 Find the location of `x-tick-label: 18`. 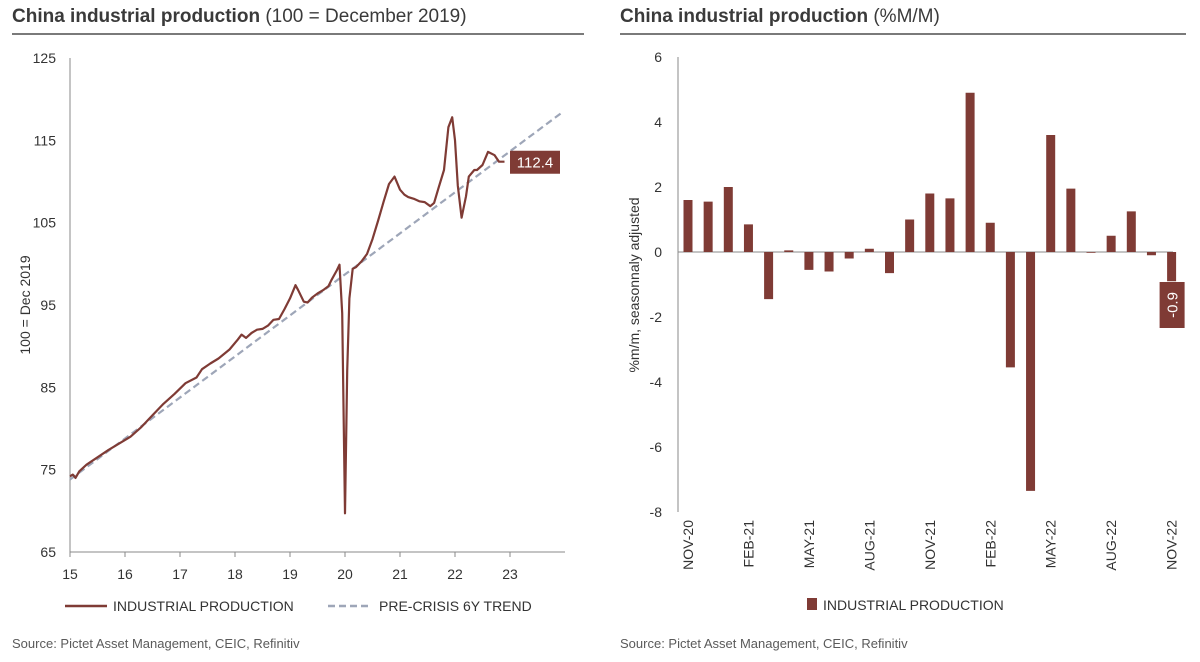

x-tick-label: 18 is located at coordinates (235, 574).